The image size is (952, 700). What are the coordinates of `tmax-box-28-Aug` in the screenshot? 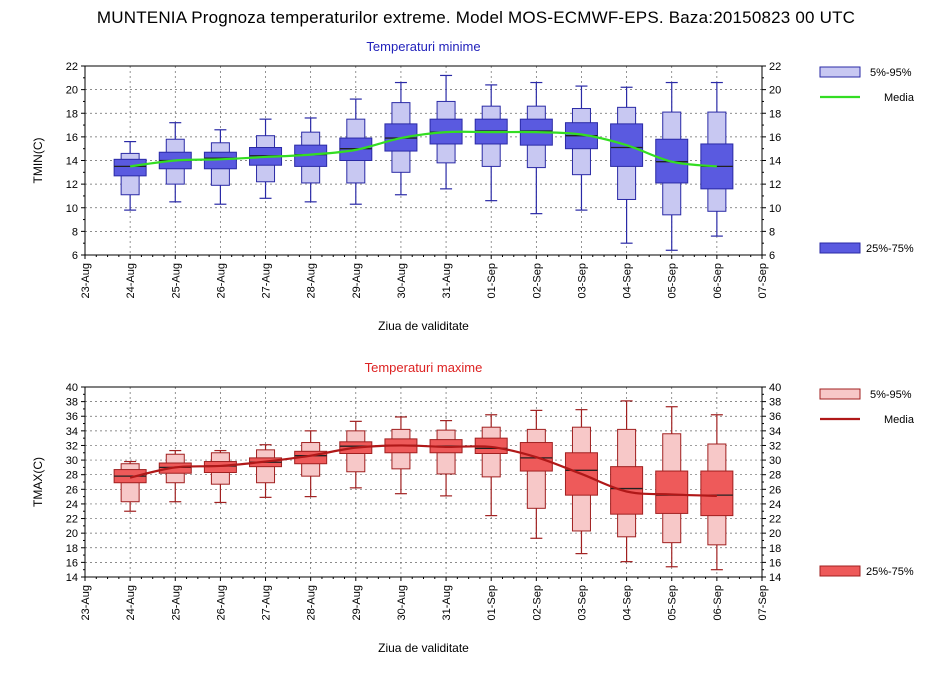 It's located at (311, 464).